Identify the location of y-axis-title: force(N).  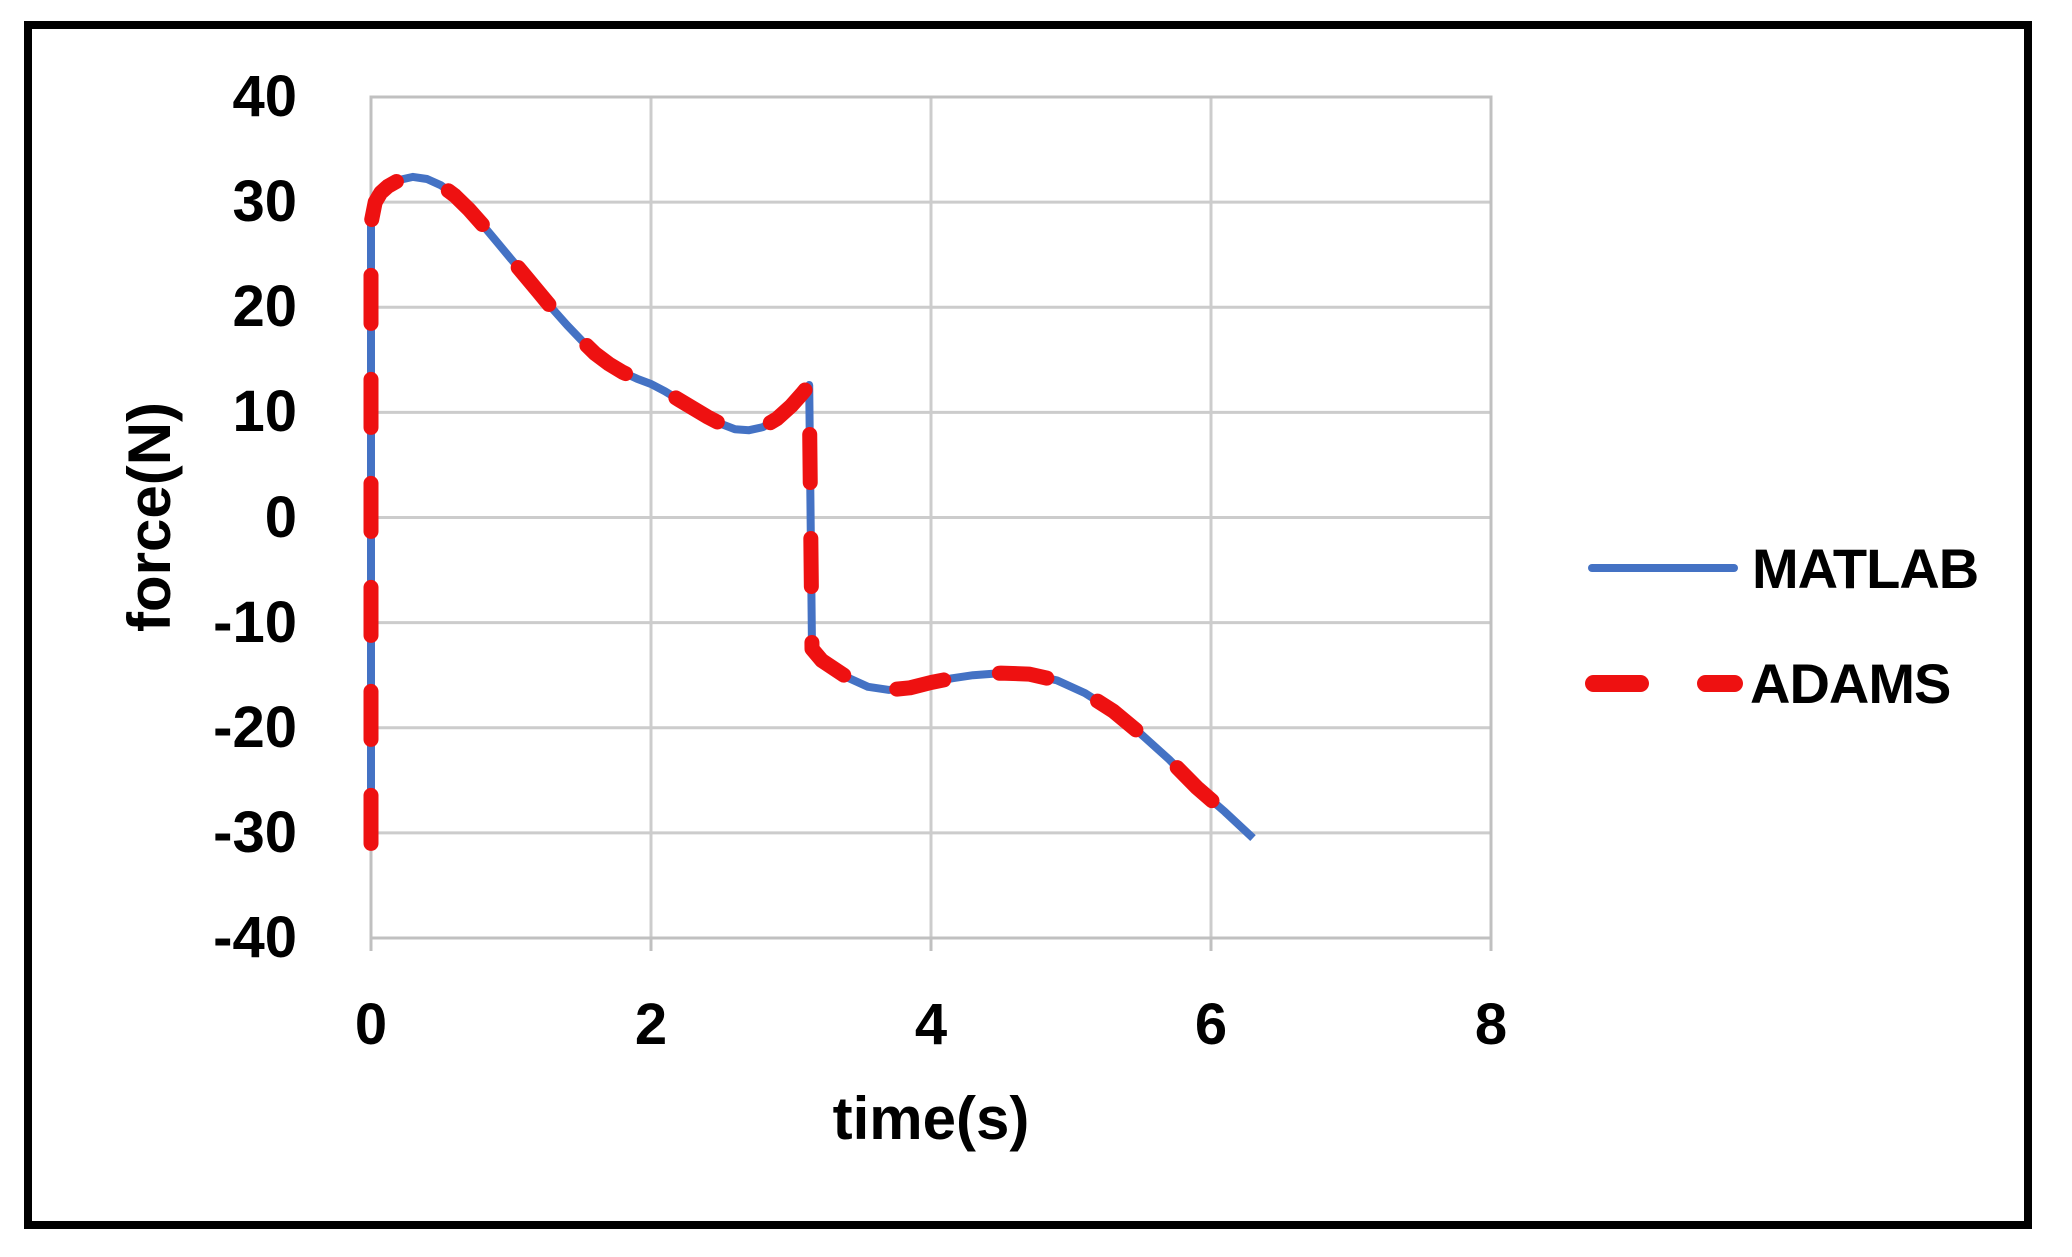
(149, 517).